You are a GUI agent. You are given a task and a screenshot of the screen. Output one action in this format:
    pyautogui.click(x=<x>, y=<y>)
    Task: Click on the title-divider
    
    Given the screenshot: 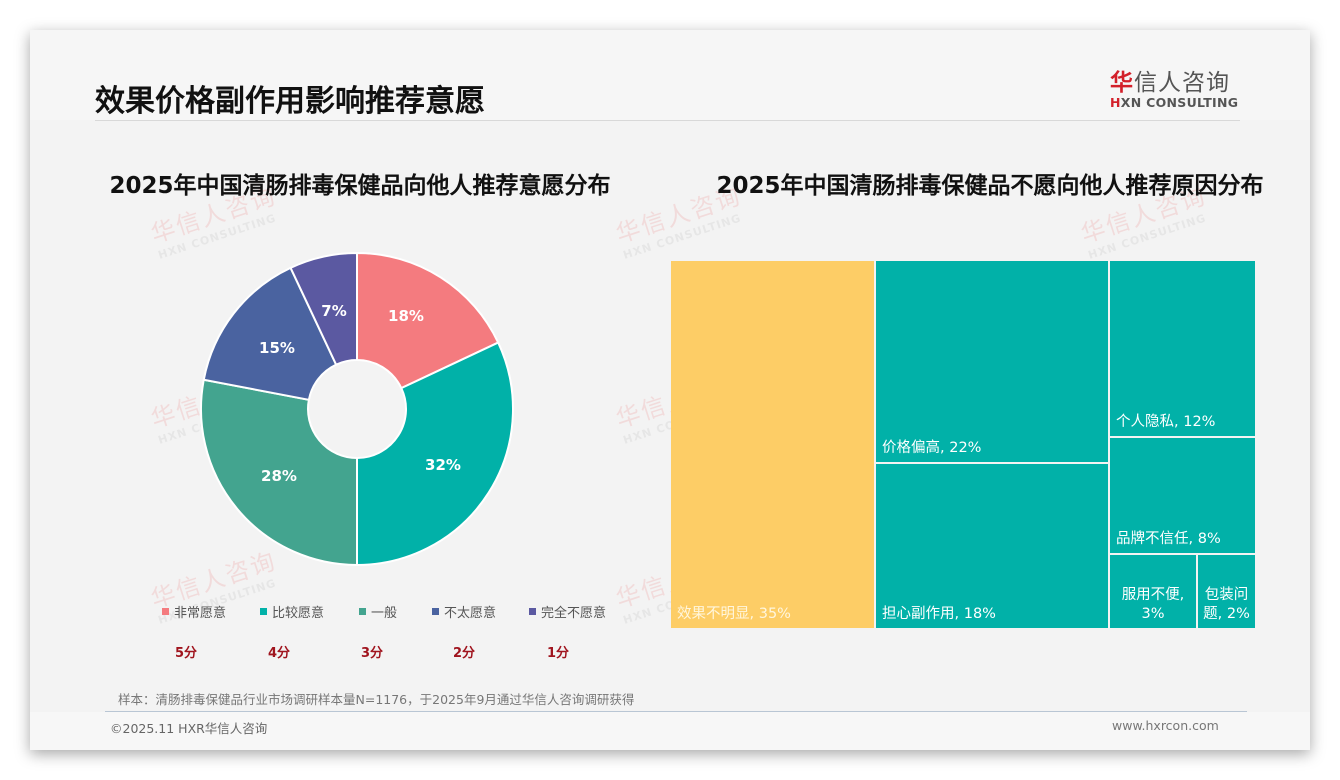 What is the action you would take?
    pyautogui.click(x=667, y=120)
    